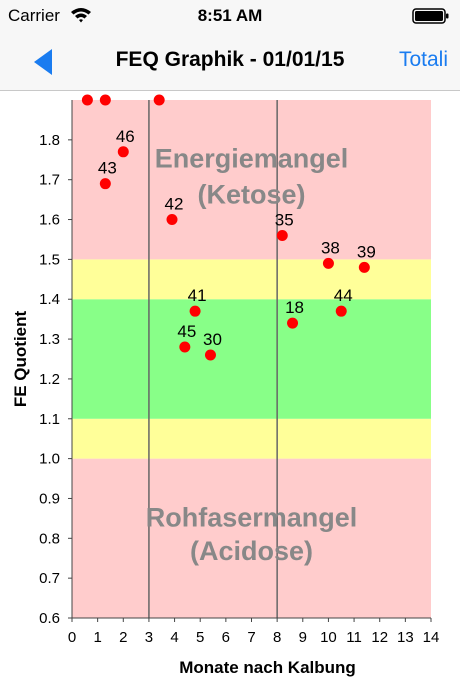 Image resolution: width=460 pixels, height=690 pixels. Describe the element at coordinates (200, 637) in the screenshot. I see `x-tick-label: 5` at that location.